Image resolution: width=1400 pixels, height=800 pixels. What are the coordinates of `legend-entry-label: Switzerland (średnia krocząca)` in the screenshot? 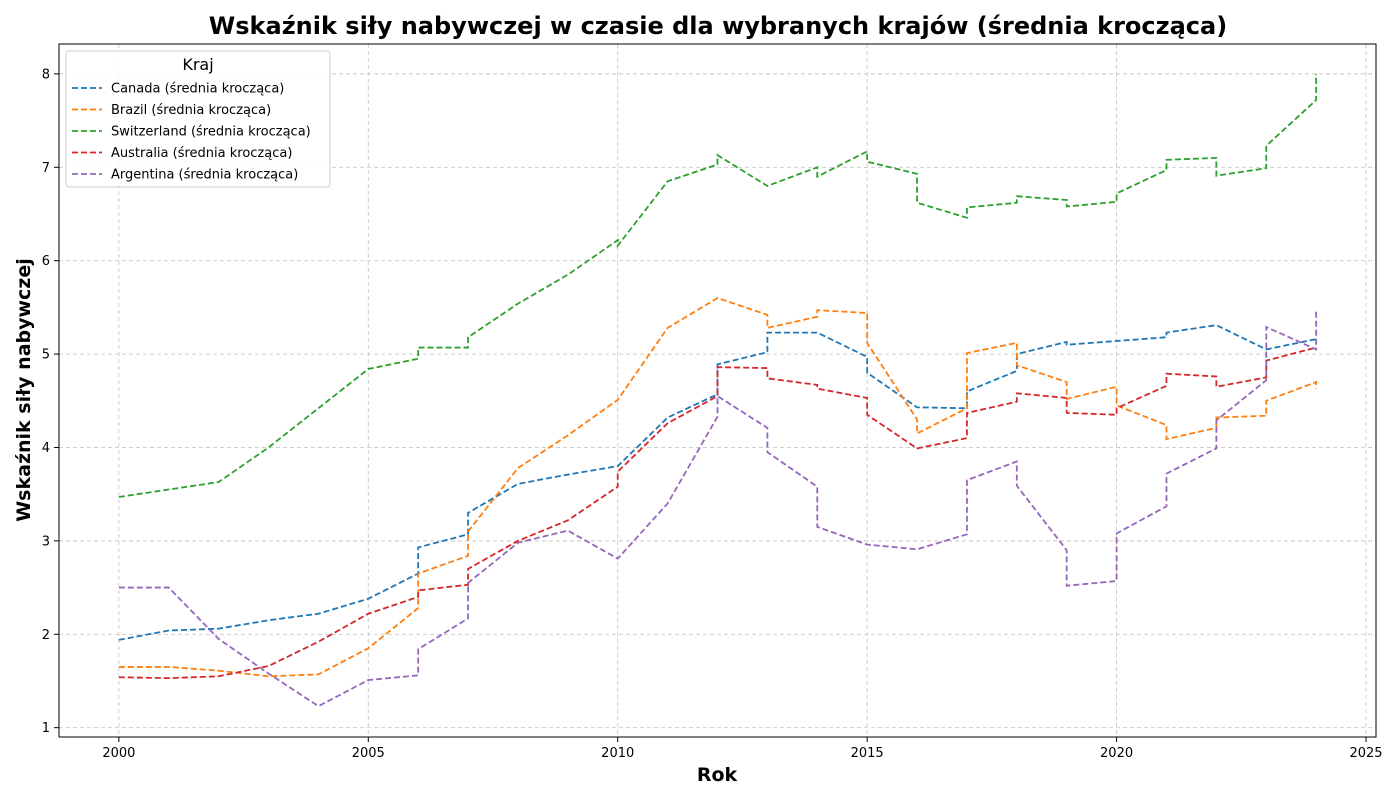 It's located at (211, 132).